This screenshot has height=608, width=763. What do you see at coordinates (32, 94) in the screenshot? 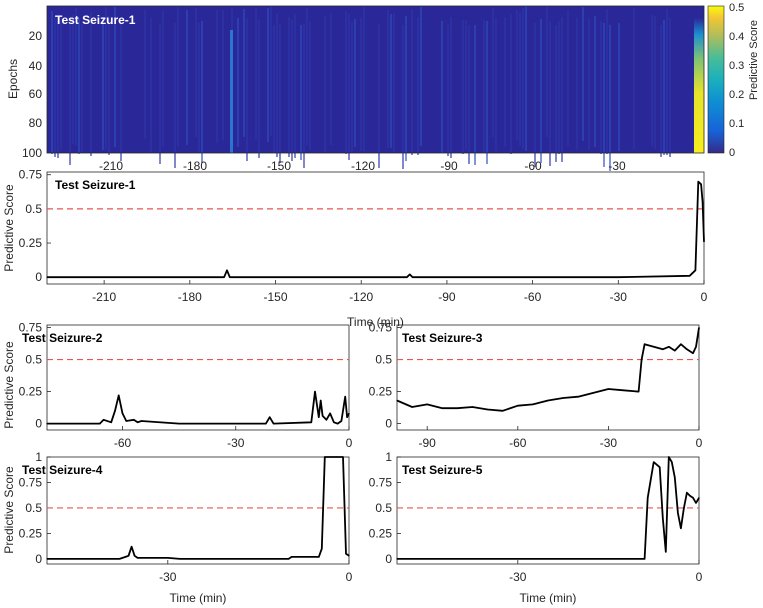
I see `heatmap-ytick-labels: 20 40 60 80 100` at bounding box center [32, 94].